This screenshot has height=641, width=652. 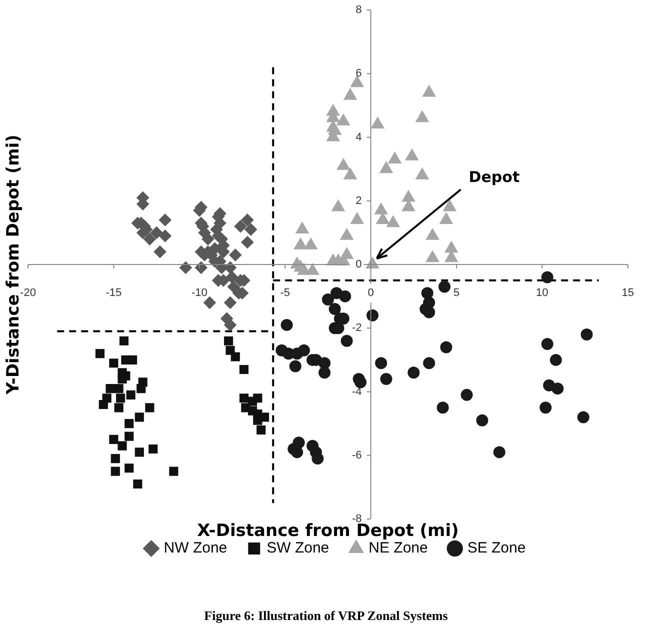 I want to click on y-tick-label: 2, so click(x=359, y=200).